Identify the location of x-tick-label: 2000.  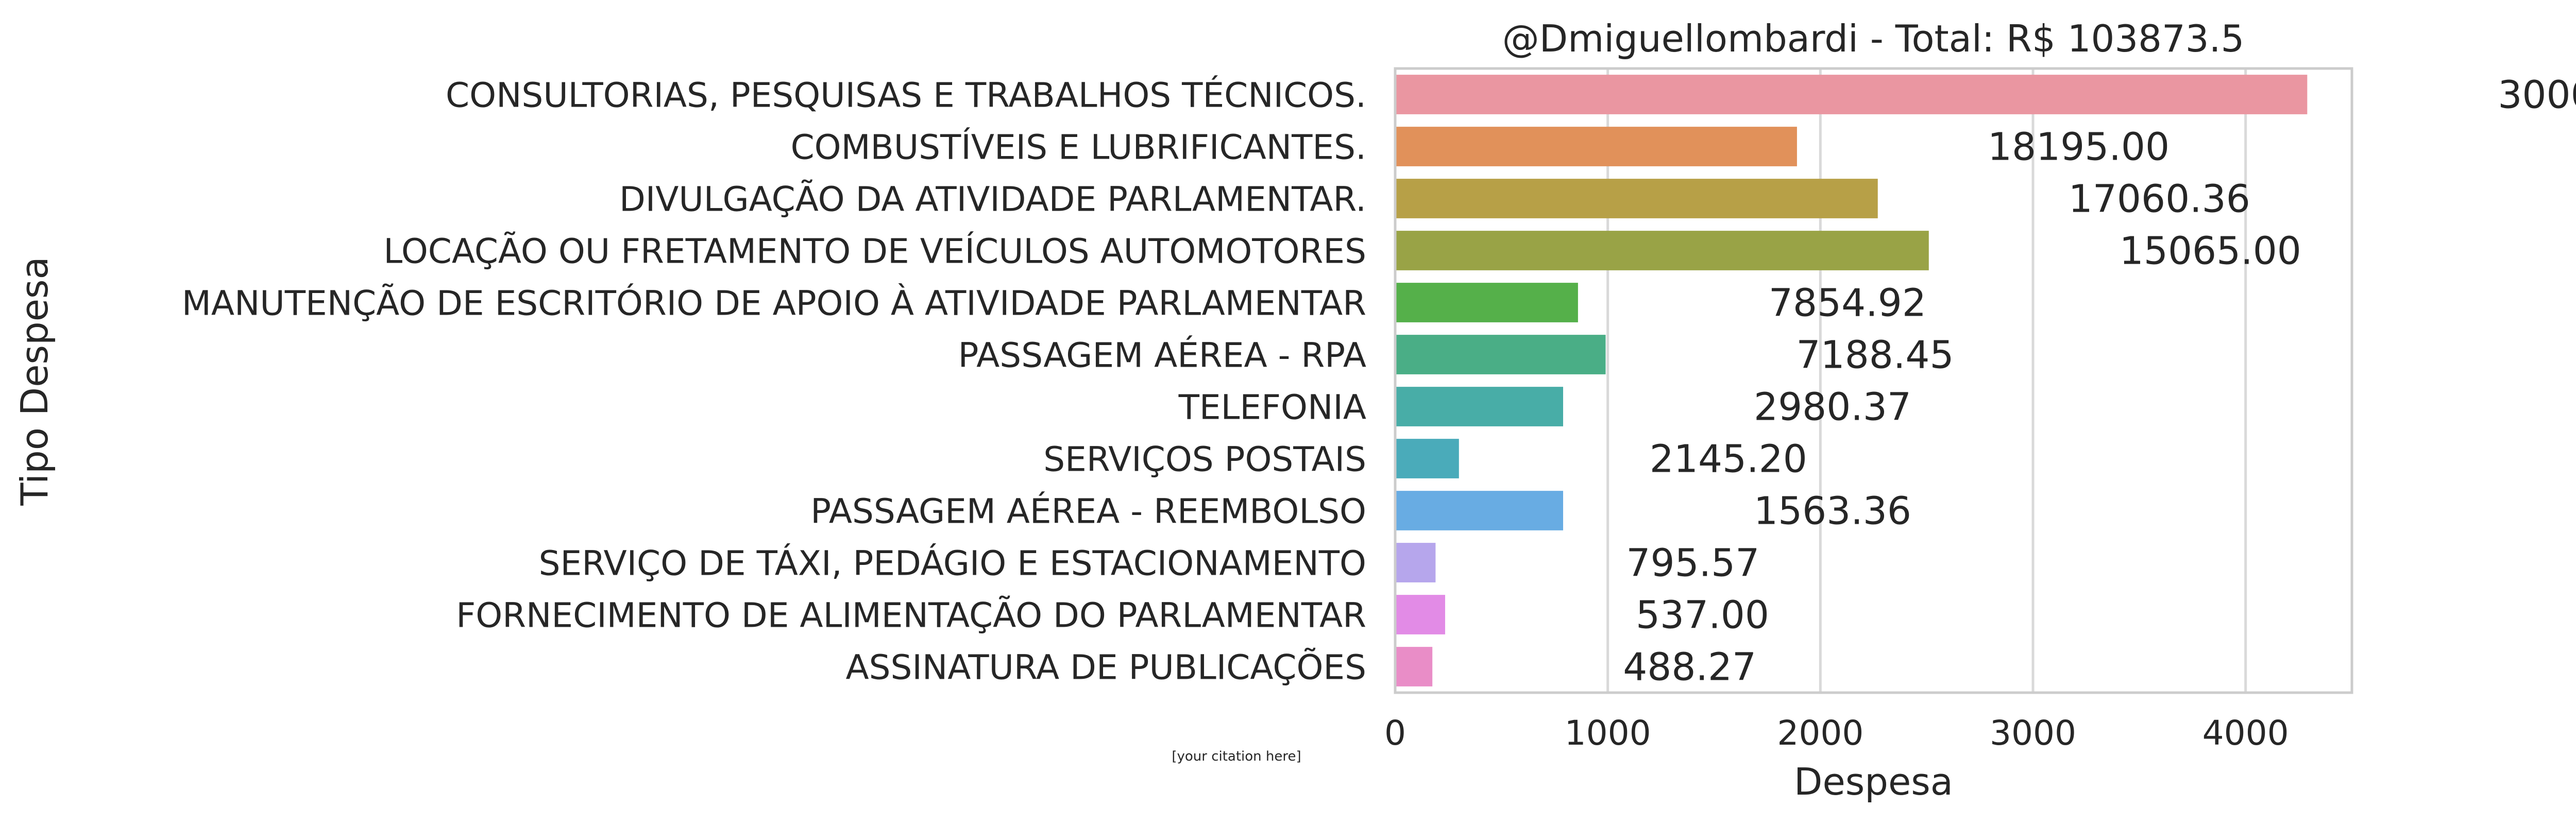
(1820, 733).